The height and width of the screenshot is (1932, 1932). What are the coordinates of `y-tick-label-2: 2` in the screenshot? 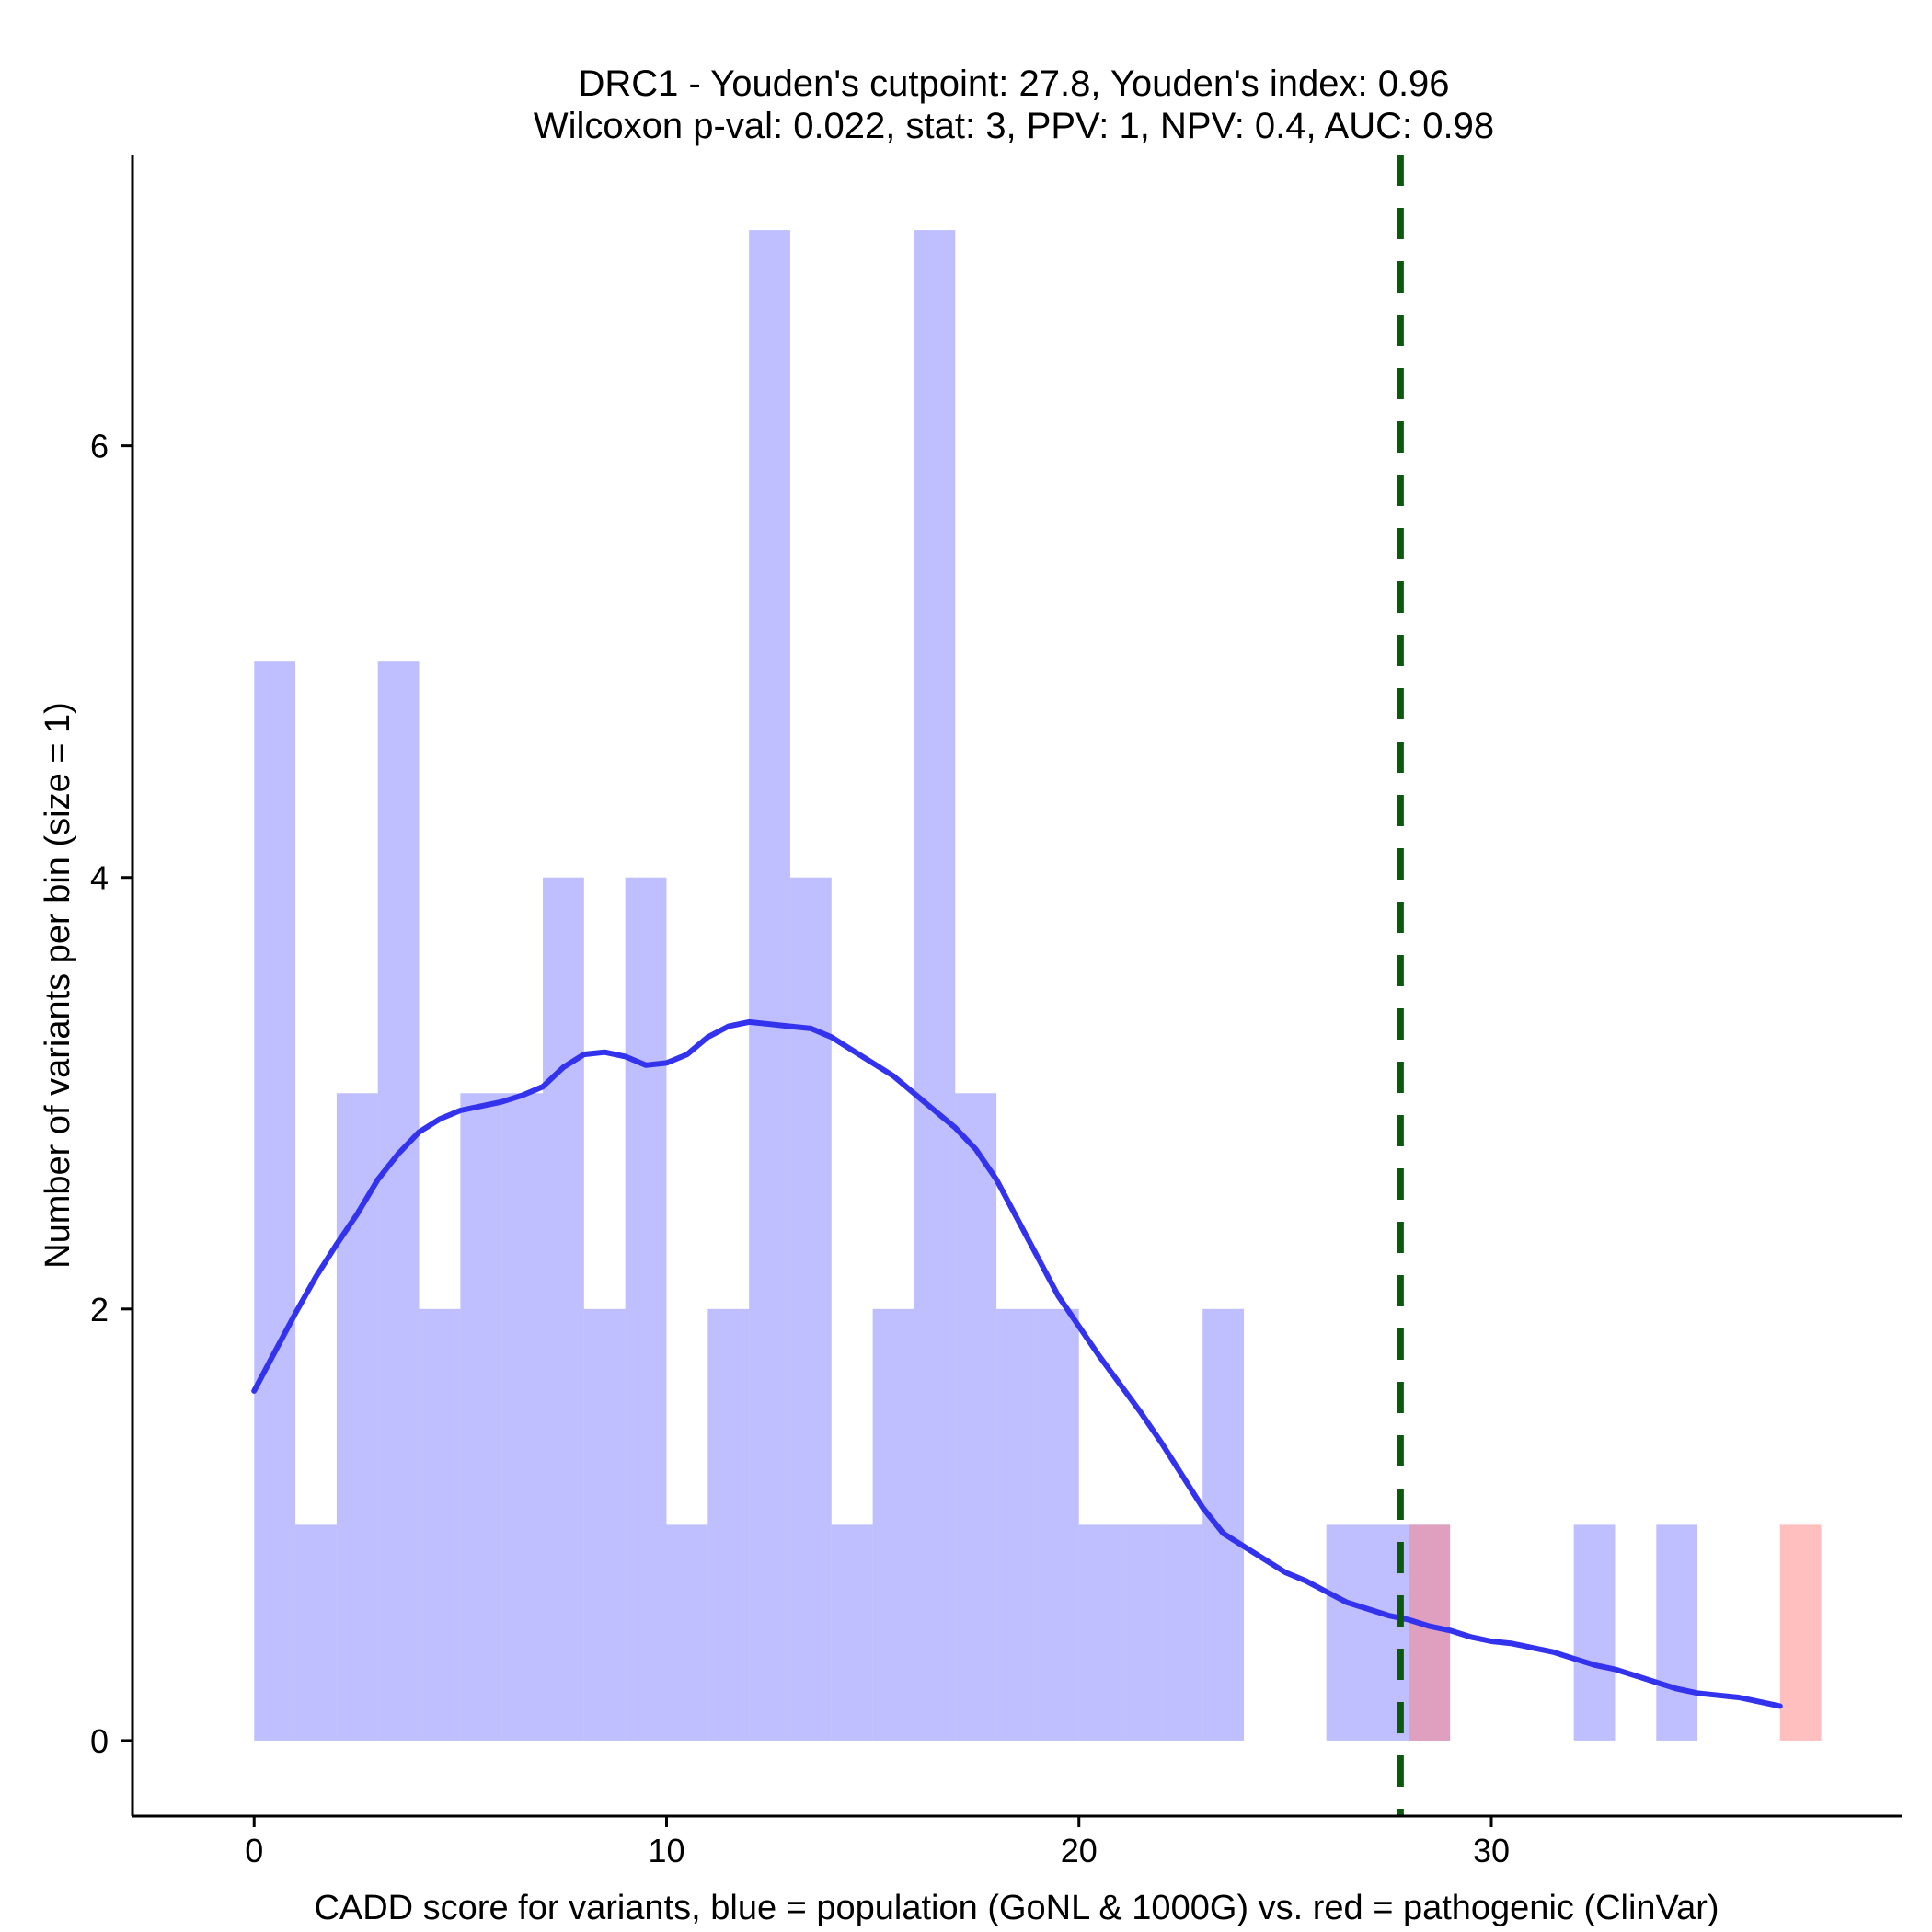 It's located at (99, 1309).